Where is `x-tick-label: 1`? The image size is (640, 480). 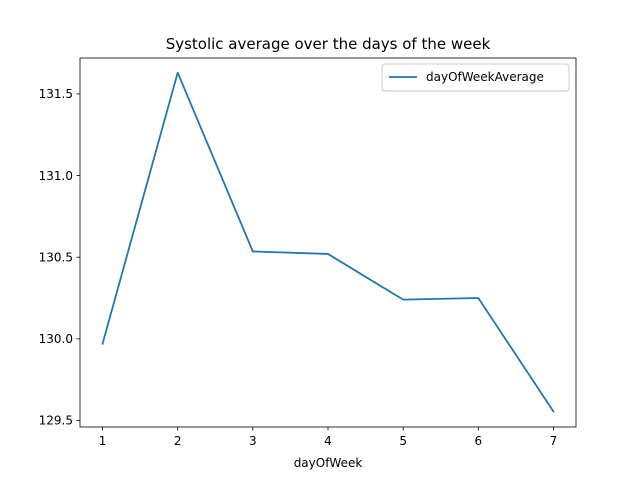 x-tick-label: 1 is located at coordinates (103, 441).